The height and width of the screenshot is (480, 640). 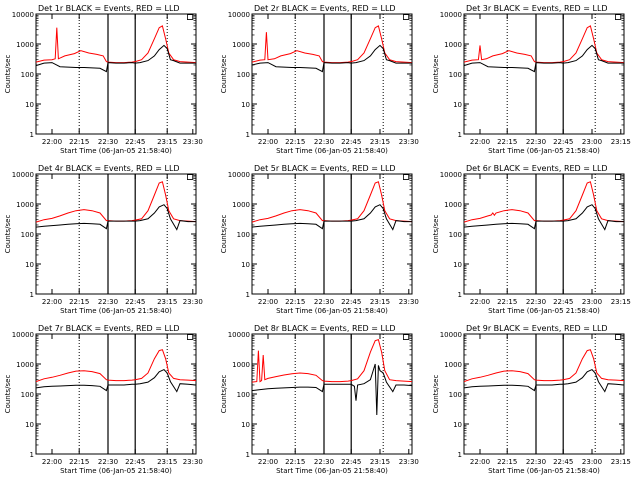 What do you see at coordinates (109, 8) in the screenshot?
I see `panel-title: Det 1r BLACK = Events, RED = LLD` at bounding box center [109, 8].